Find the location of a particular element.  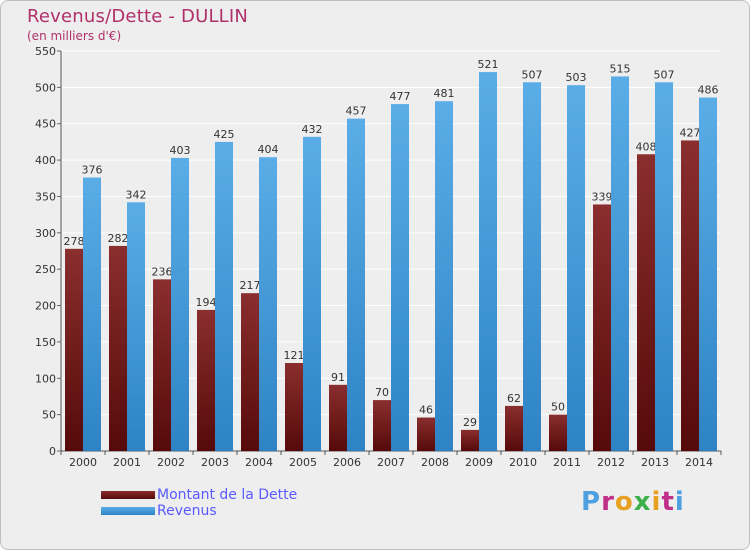

x-tick-label: 2004 is located at coordinates (259, 462).